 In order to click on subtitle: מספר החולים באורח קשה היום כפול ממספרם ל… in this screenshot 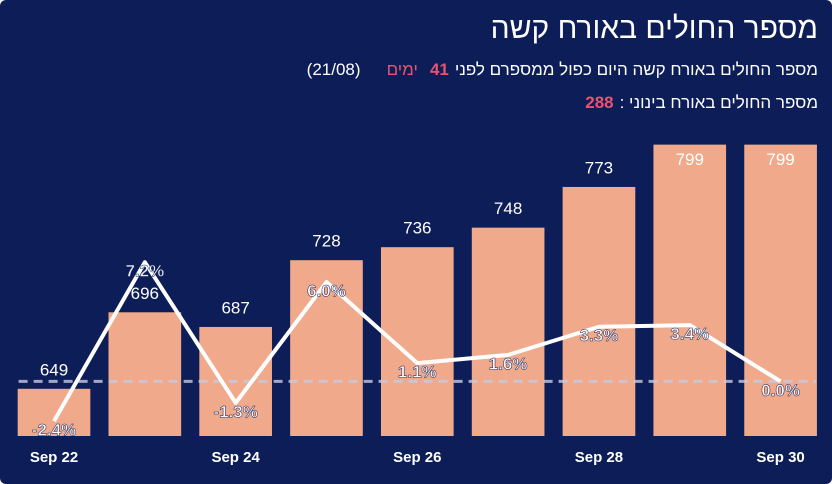, I will do `click(562, 70)`.